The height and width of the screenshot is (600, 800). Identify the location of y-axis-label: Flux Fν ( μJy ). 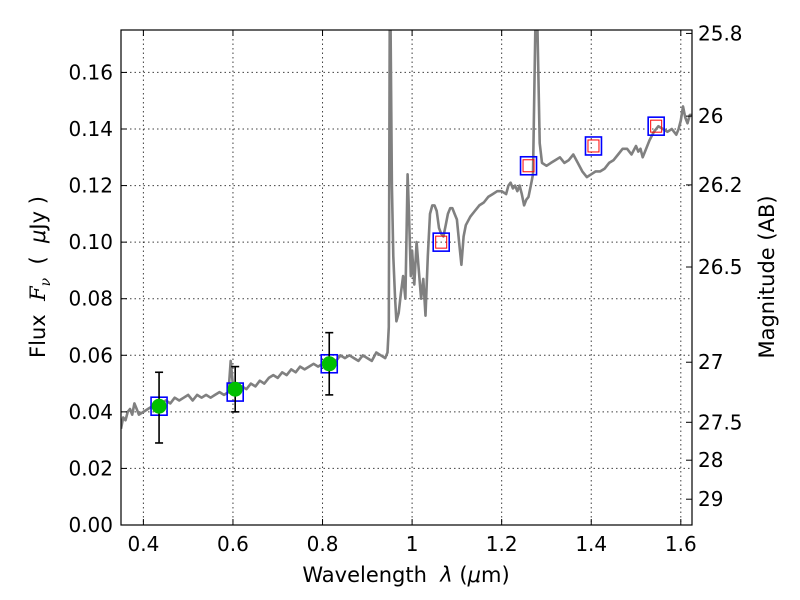
(40, 277).